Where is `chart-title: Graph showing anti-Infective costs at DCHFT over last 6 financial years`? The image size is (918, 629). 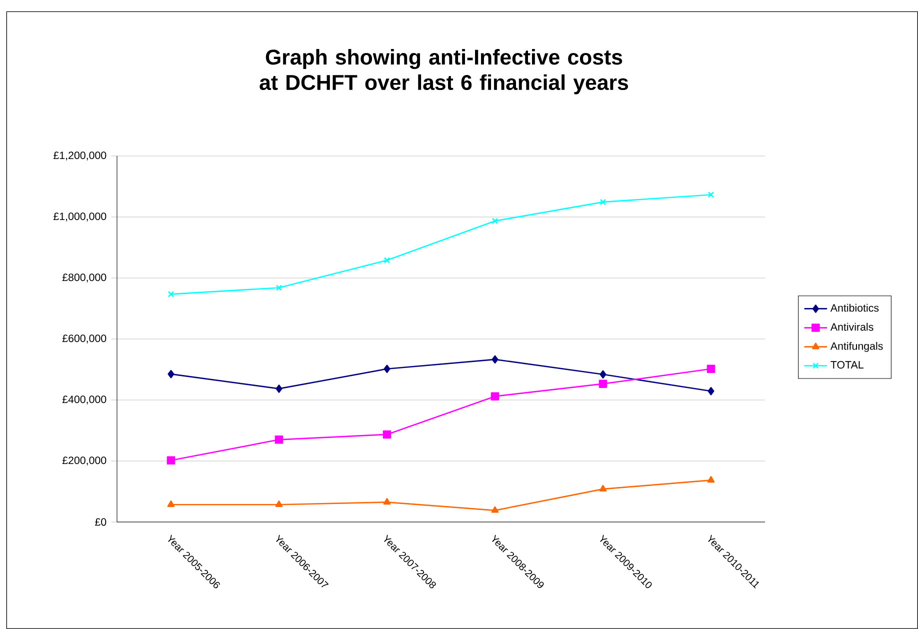 chart-title: Graph showing anti-Infective costs at DCHFT over last 6 financial years is located at coordinates (444, 71).